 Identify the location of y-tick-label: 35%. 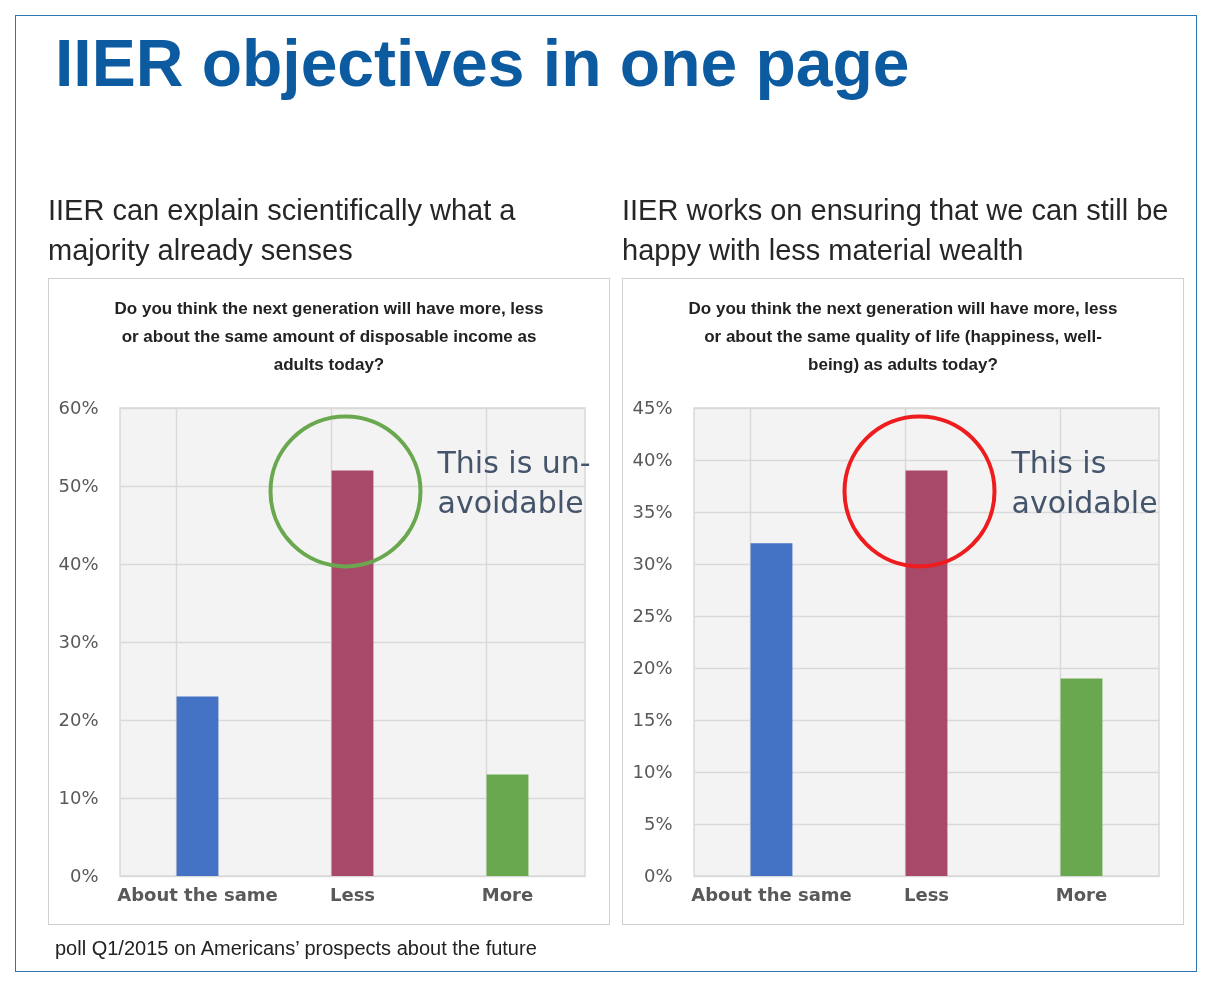
(652, 511).